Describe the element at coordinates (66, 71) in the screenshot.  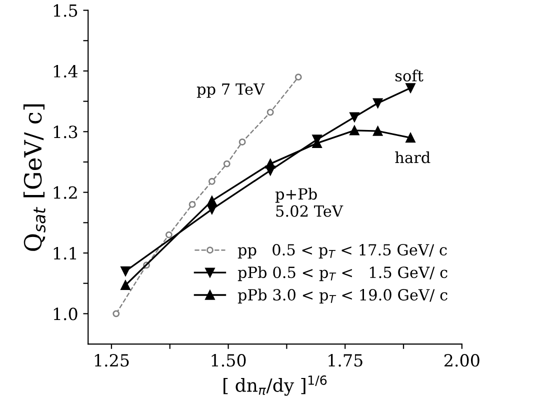
I see `y-tick-label: 1.4` at that location.